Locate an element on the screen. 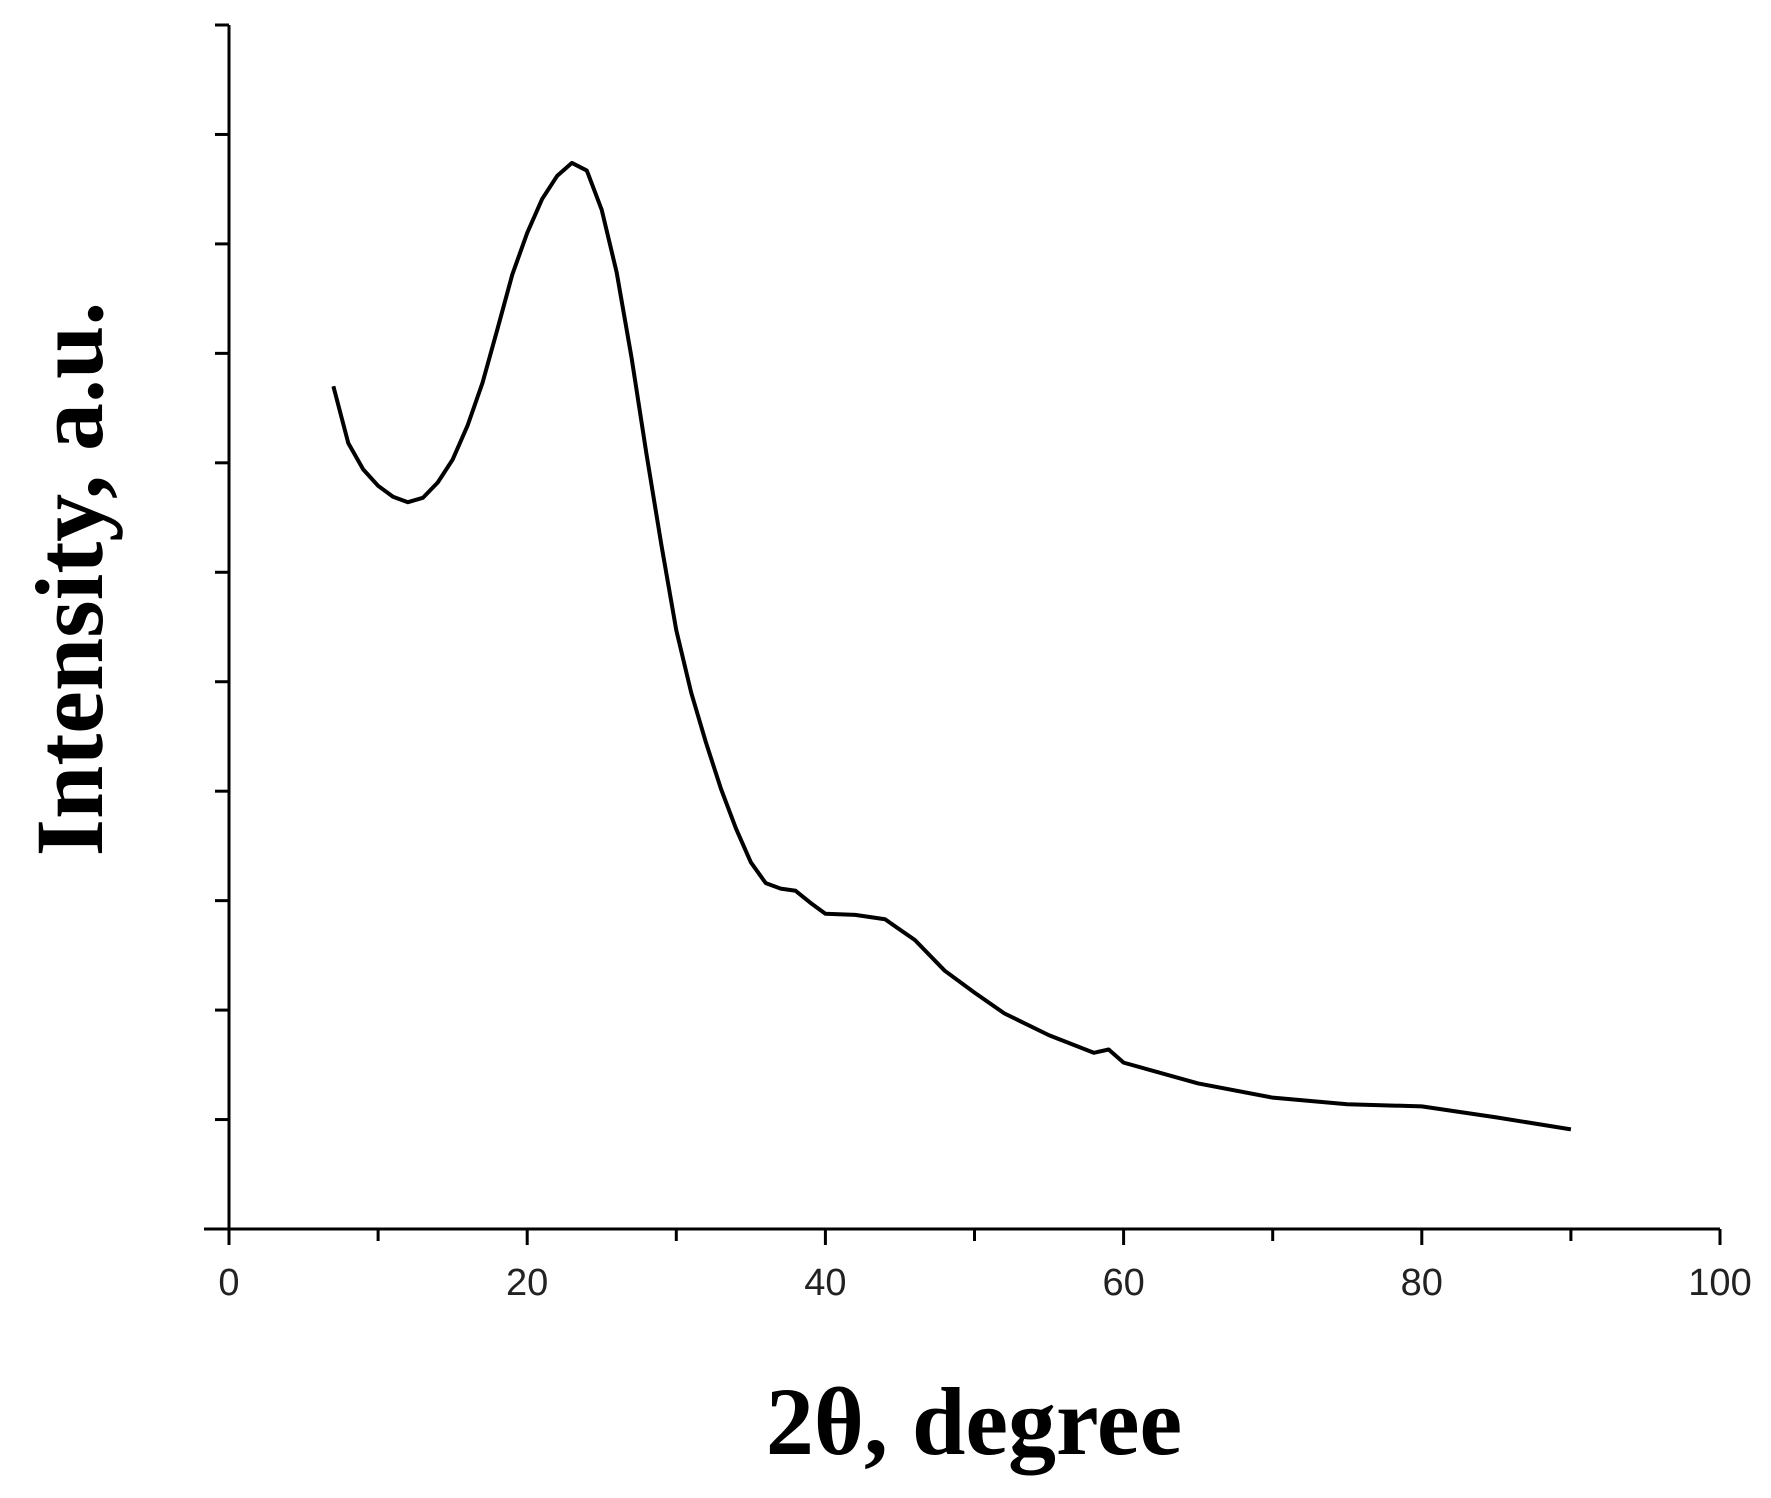 The image size is (1771, 1498). x-tick-label: 40 is located at coordinates (825, 1283).